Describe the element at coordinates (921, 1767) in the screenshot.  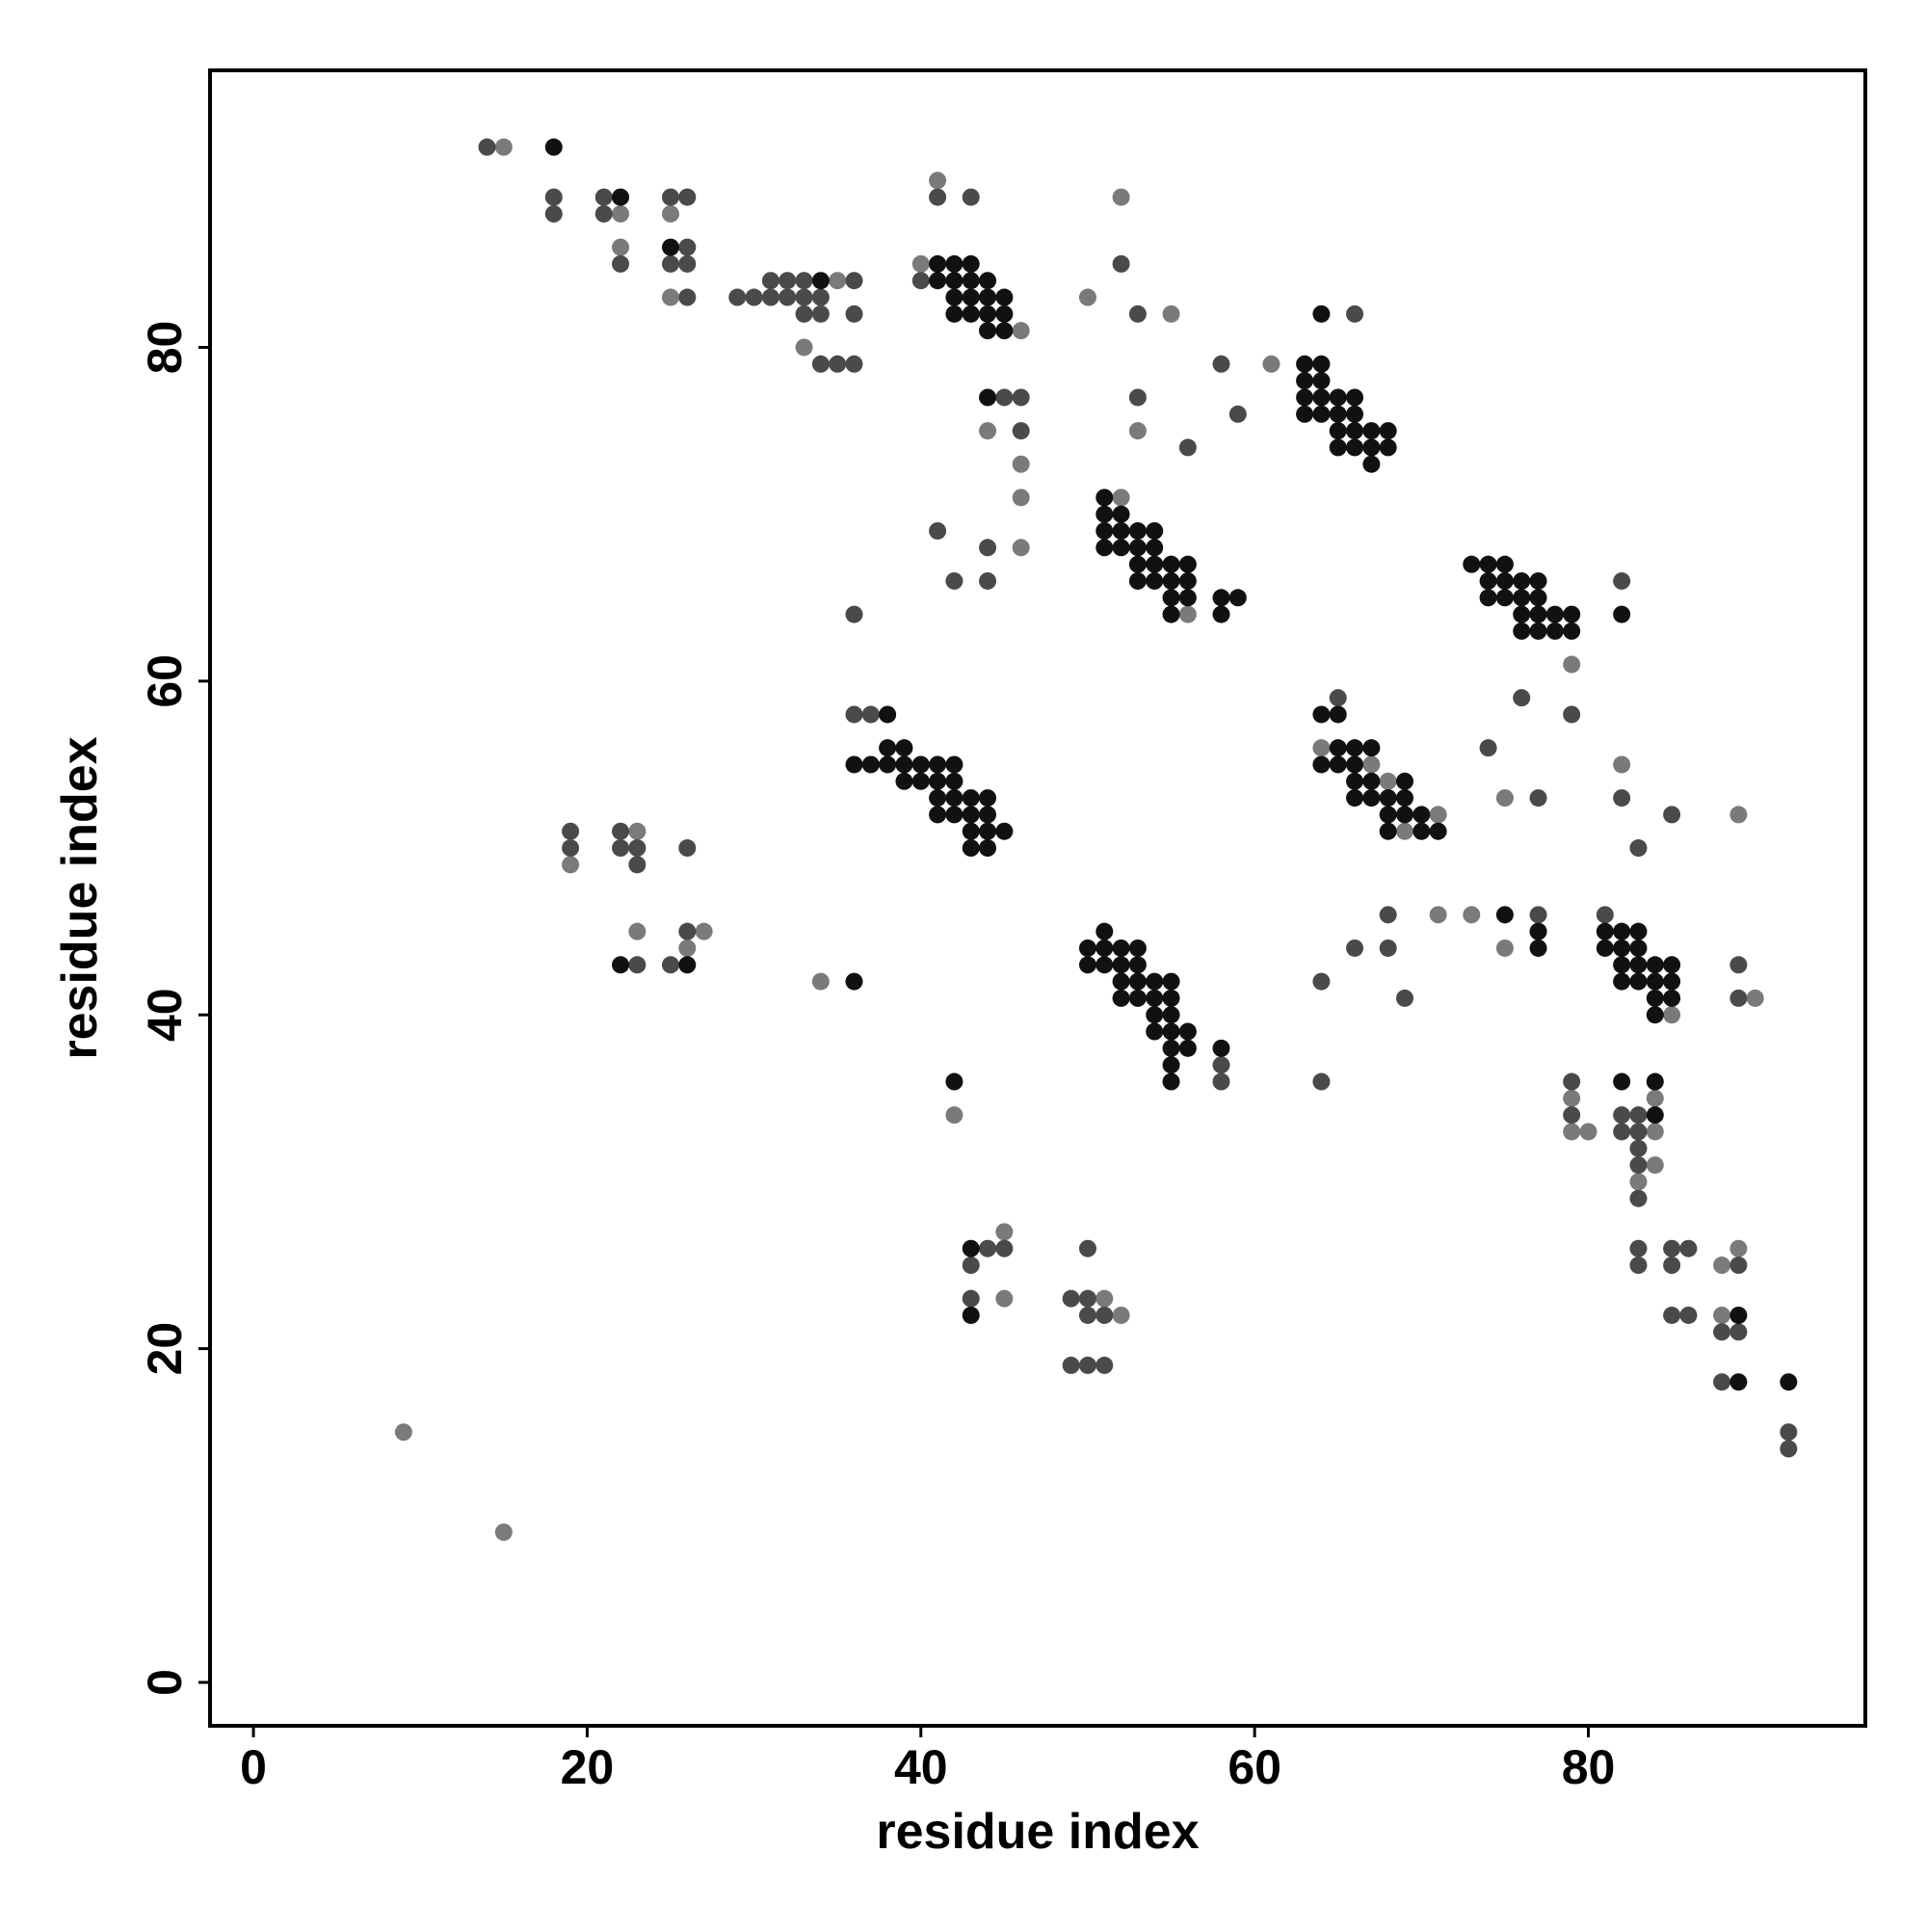
I see `x-tick-label: 40` at that location.